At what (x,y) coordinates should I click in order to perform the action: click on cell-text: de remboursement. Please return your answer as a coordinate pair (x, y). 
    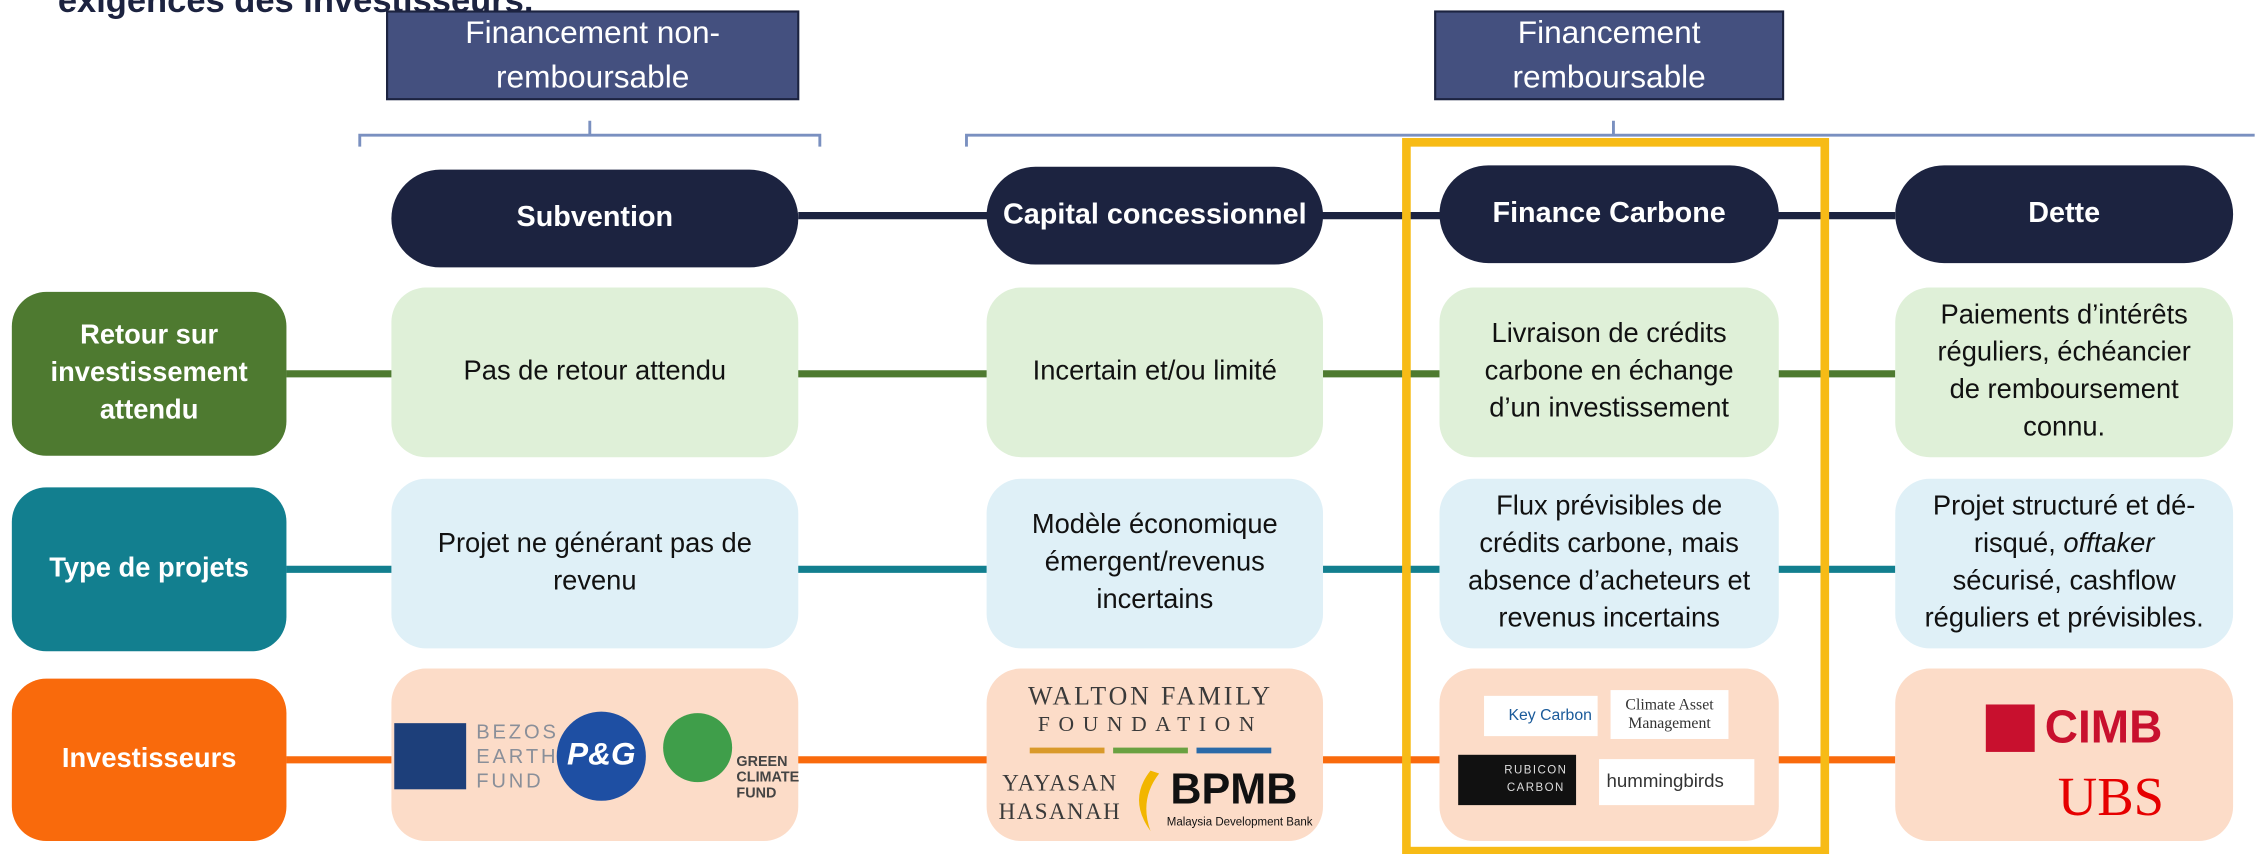
    Looking at the image, I should click on (2065, 388).